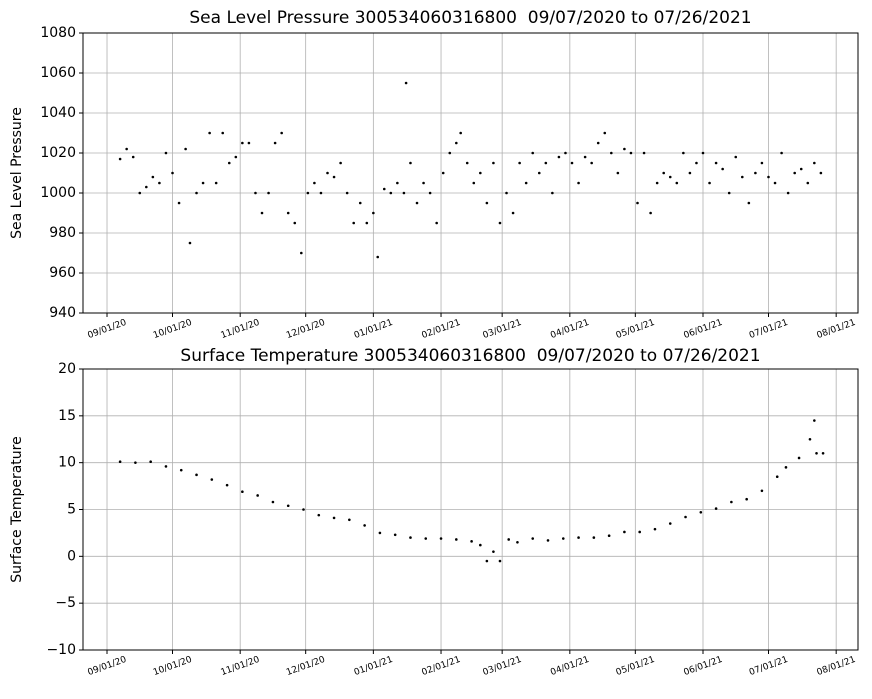 The width and height of the screenshot is (872, 699). What do you see at coordinates (107, 329) in the screenshot?
I see `x-tick-label: 09/01/20` at bounding box center [107, 329].